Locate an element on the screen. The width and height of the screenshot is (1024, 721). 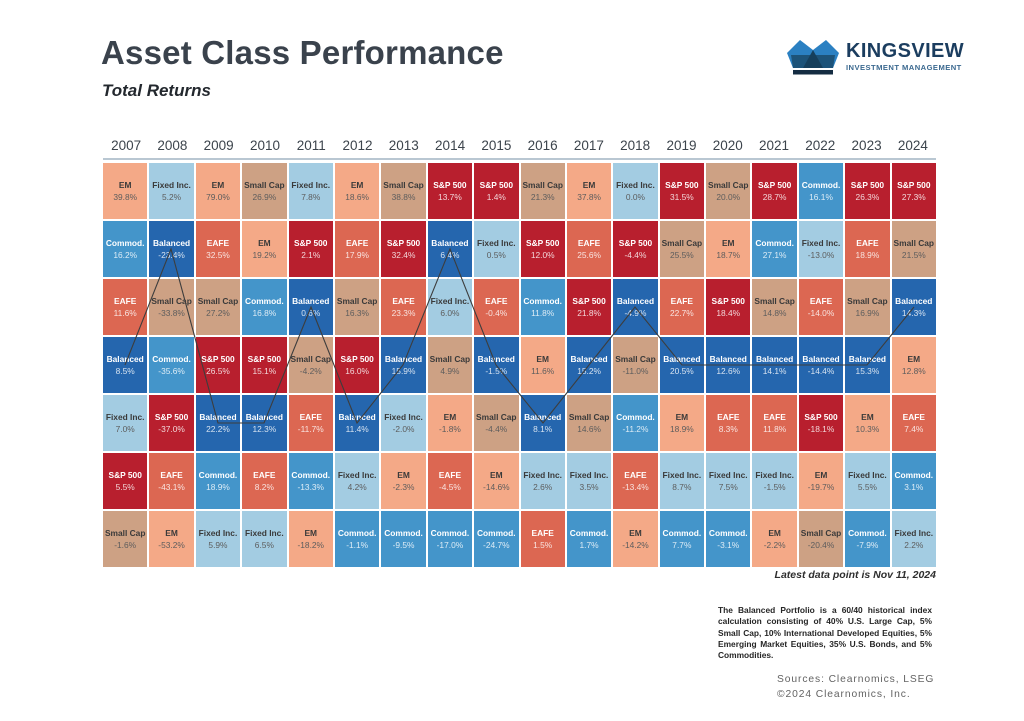
asset-return: -11.2% is located at coordinates (635, 428).